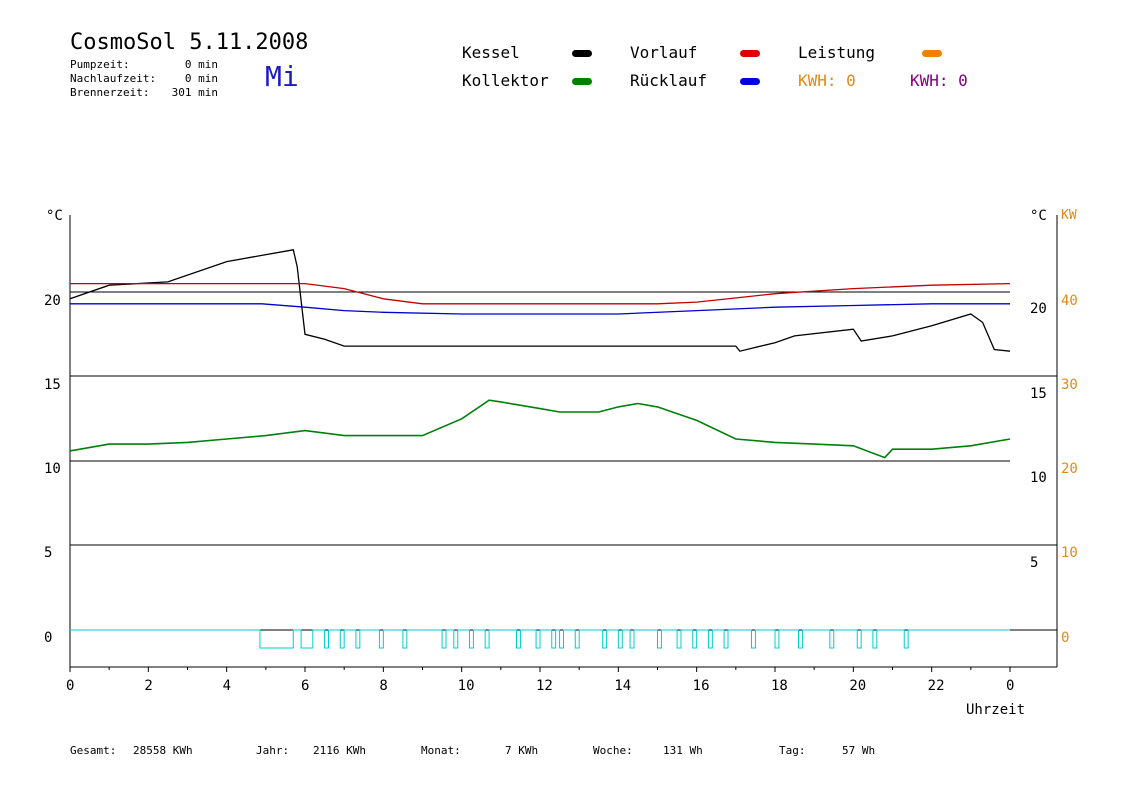 This screenshot has width=1148, height=812. What do you see at coordinates (544, 686) in the screenshot?
I see `x-tick-label-6: 12` at bounding box center [544, 686].